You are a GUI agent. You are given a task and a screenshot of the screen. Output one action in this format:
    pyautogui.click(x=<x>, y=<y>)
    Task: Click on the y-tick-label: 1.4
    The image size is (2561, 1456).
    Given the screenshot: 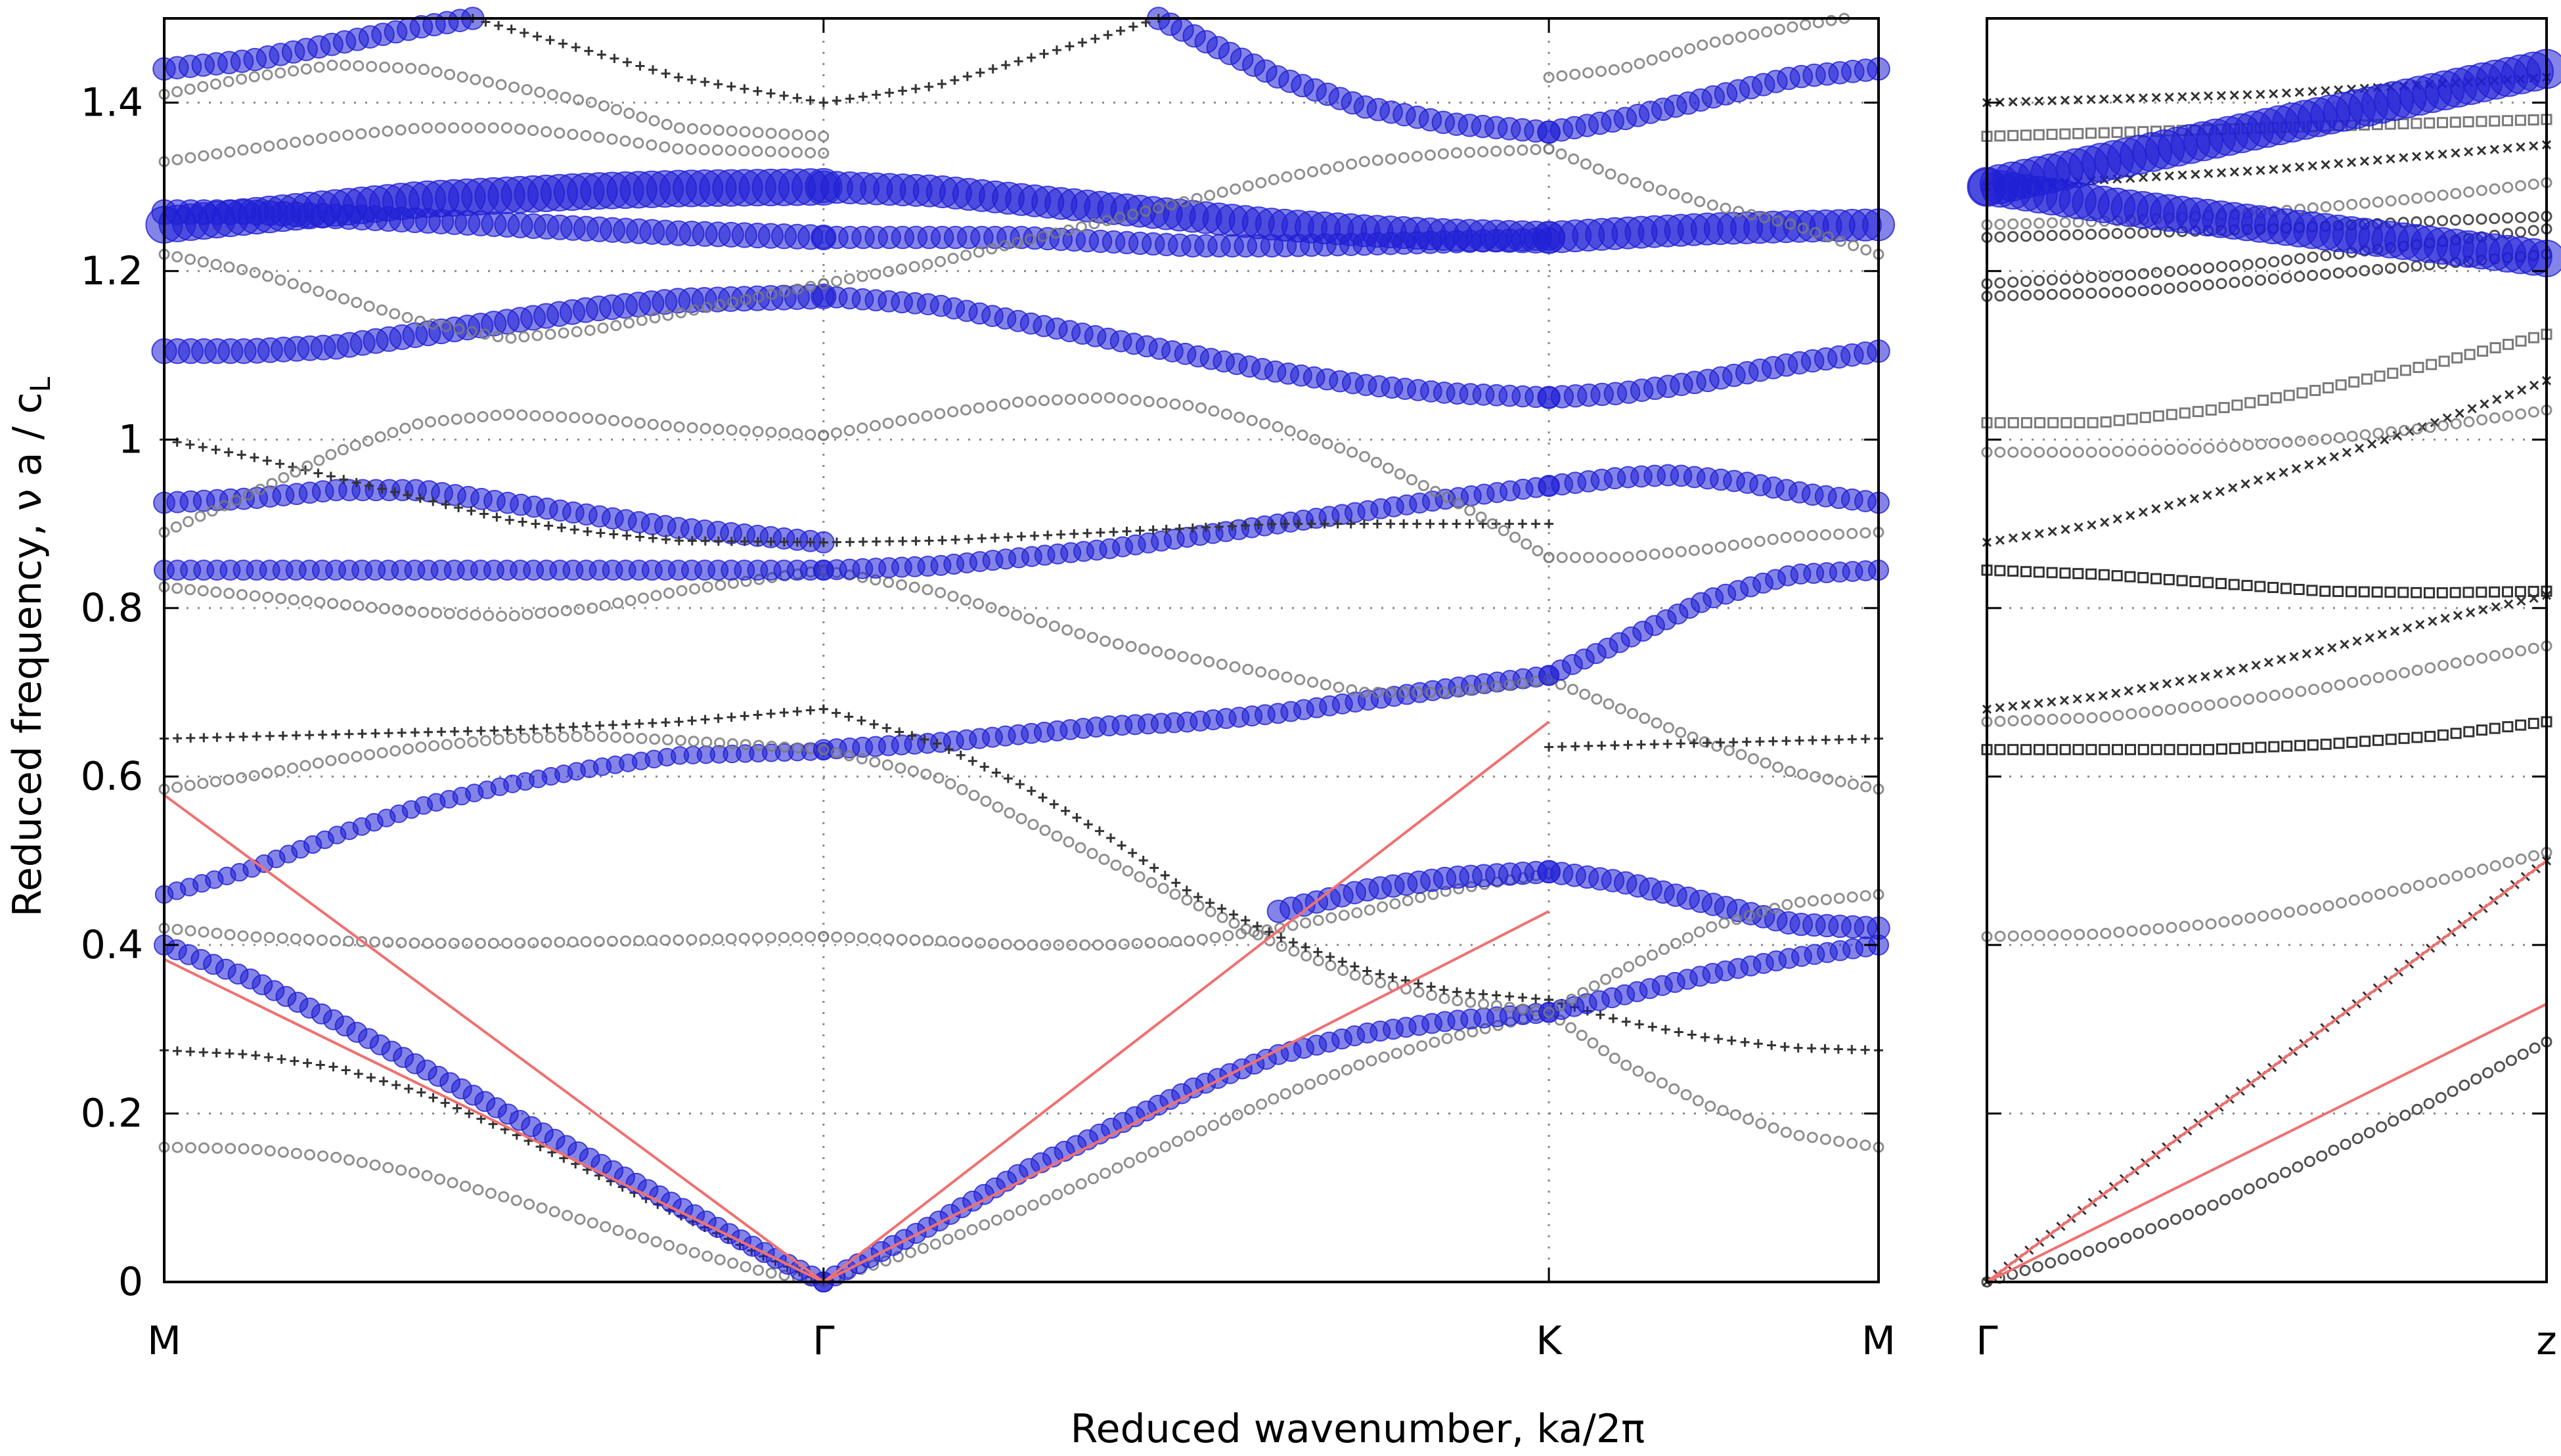 What is the action you would take?
    pyautogui.click(x=112, y=102)
    